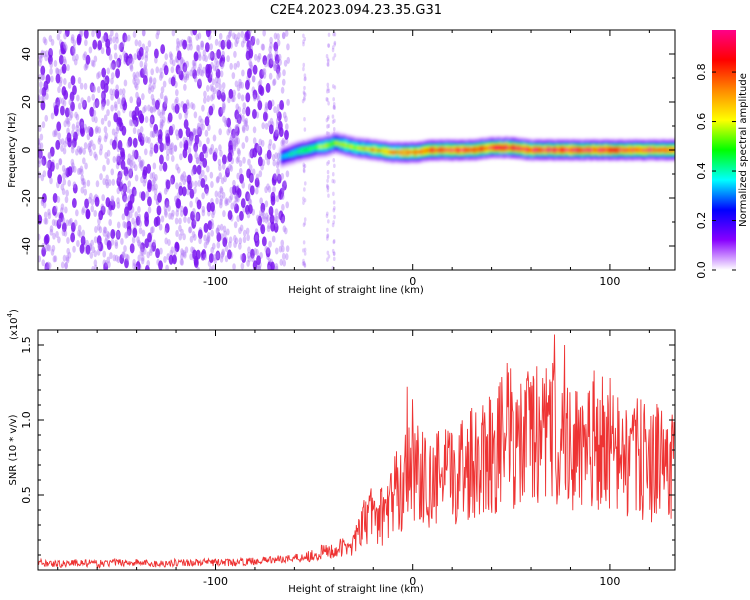  What do you see at coordinates (701, 270) in the screenshot?
I see `colorbar-tick-label: 0.0` at bounding box center [701, 270].